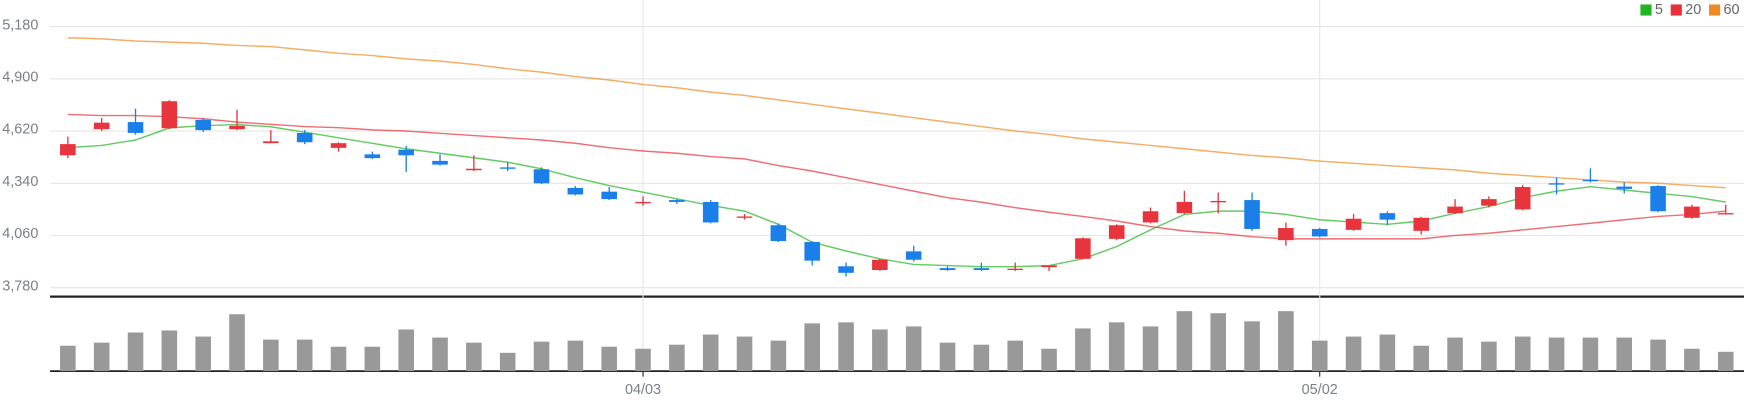  I want to click on legend-label: 5, so click(1659, 10).